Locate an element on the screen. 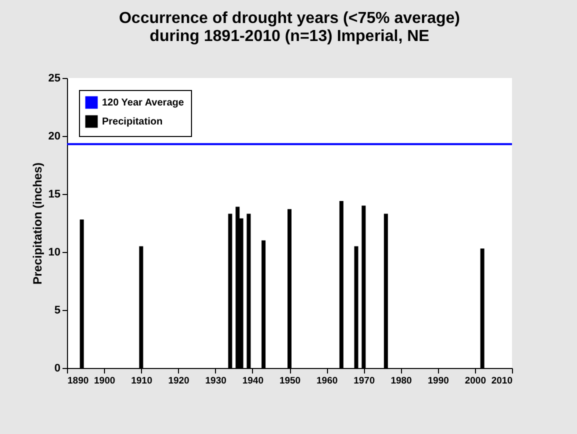 The width and height of the screenshot is (577, 434). x-tick-label: 1980 is located at coordinates (401, 381).